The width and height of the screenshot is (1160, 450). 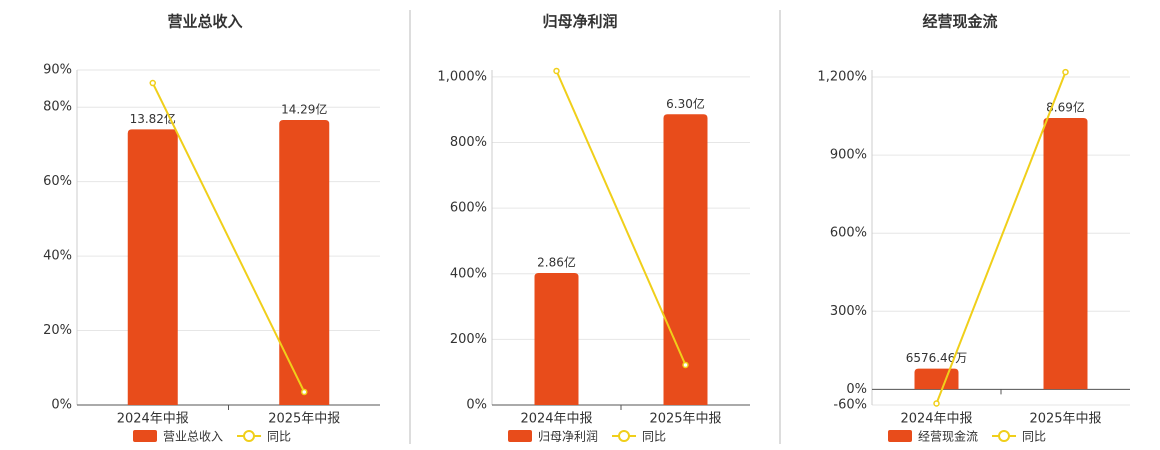 What do you see at coordinates (57, 70) in the screenshot?
I see `y-tick-label: 90%` at bounding box center [57, 70].